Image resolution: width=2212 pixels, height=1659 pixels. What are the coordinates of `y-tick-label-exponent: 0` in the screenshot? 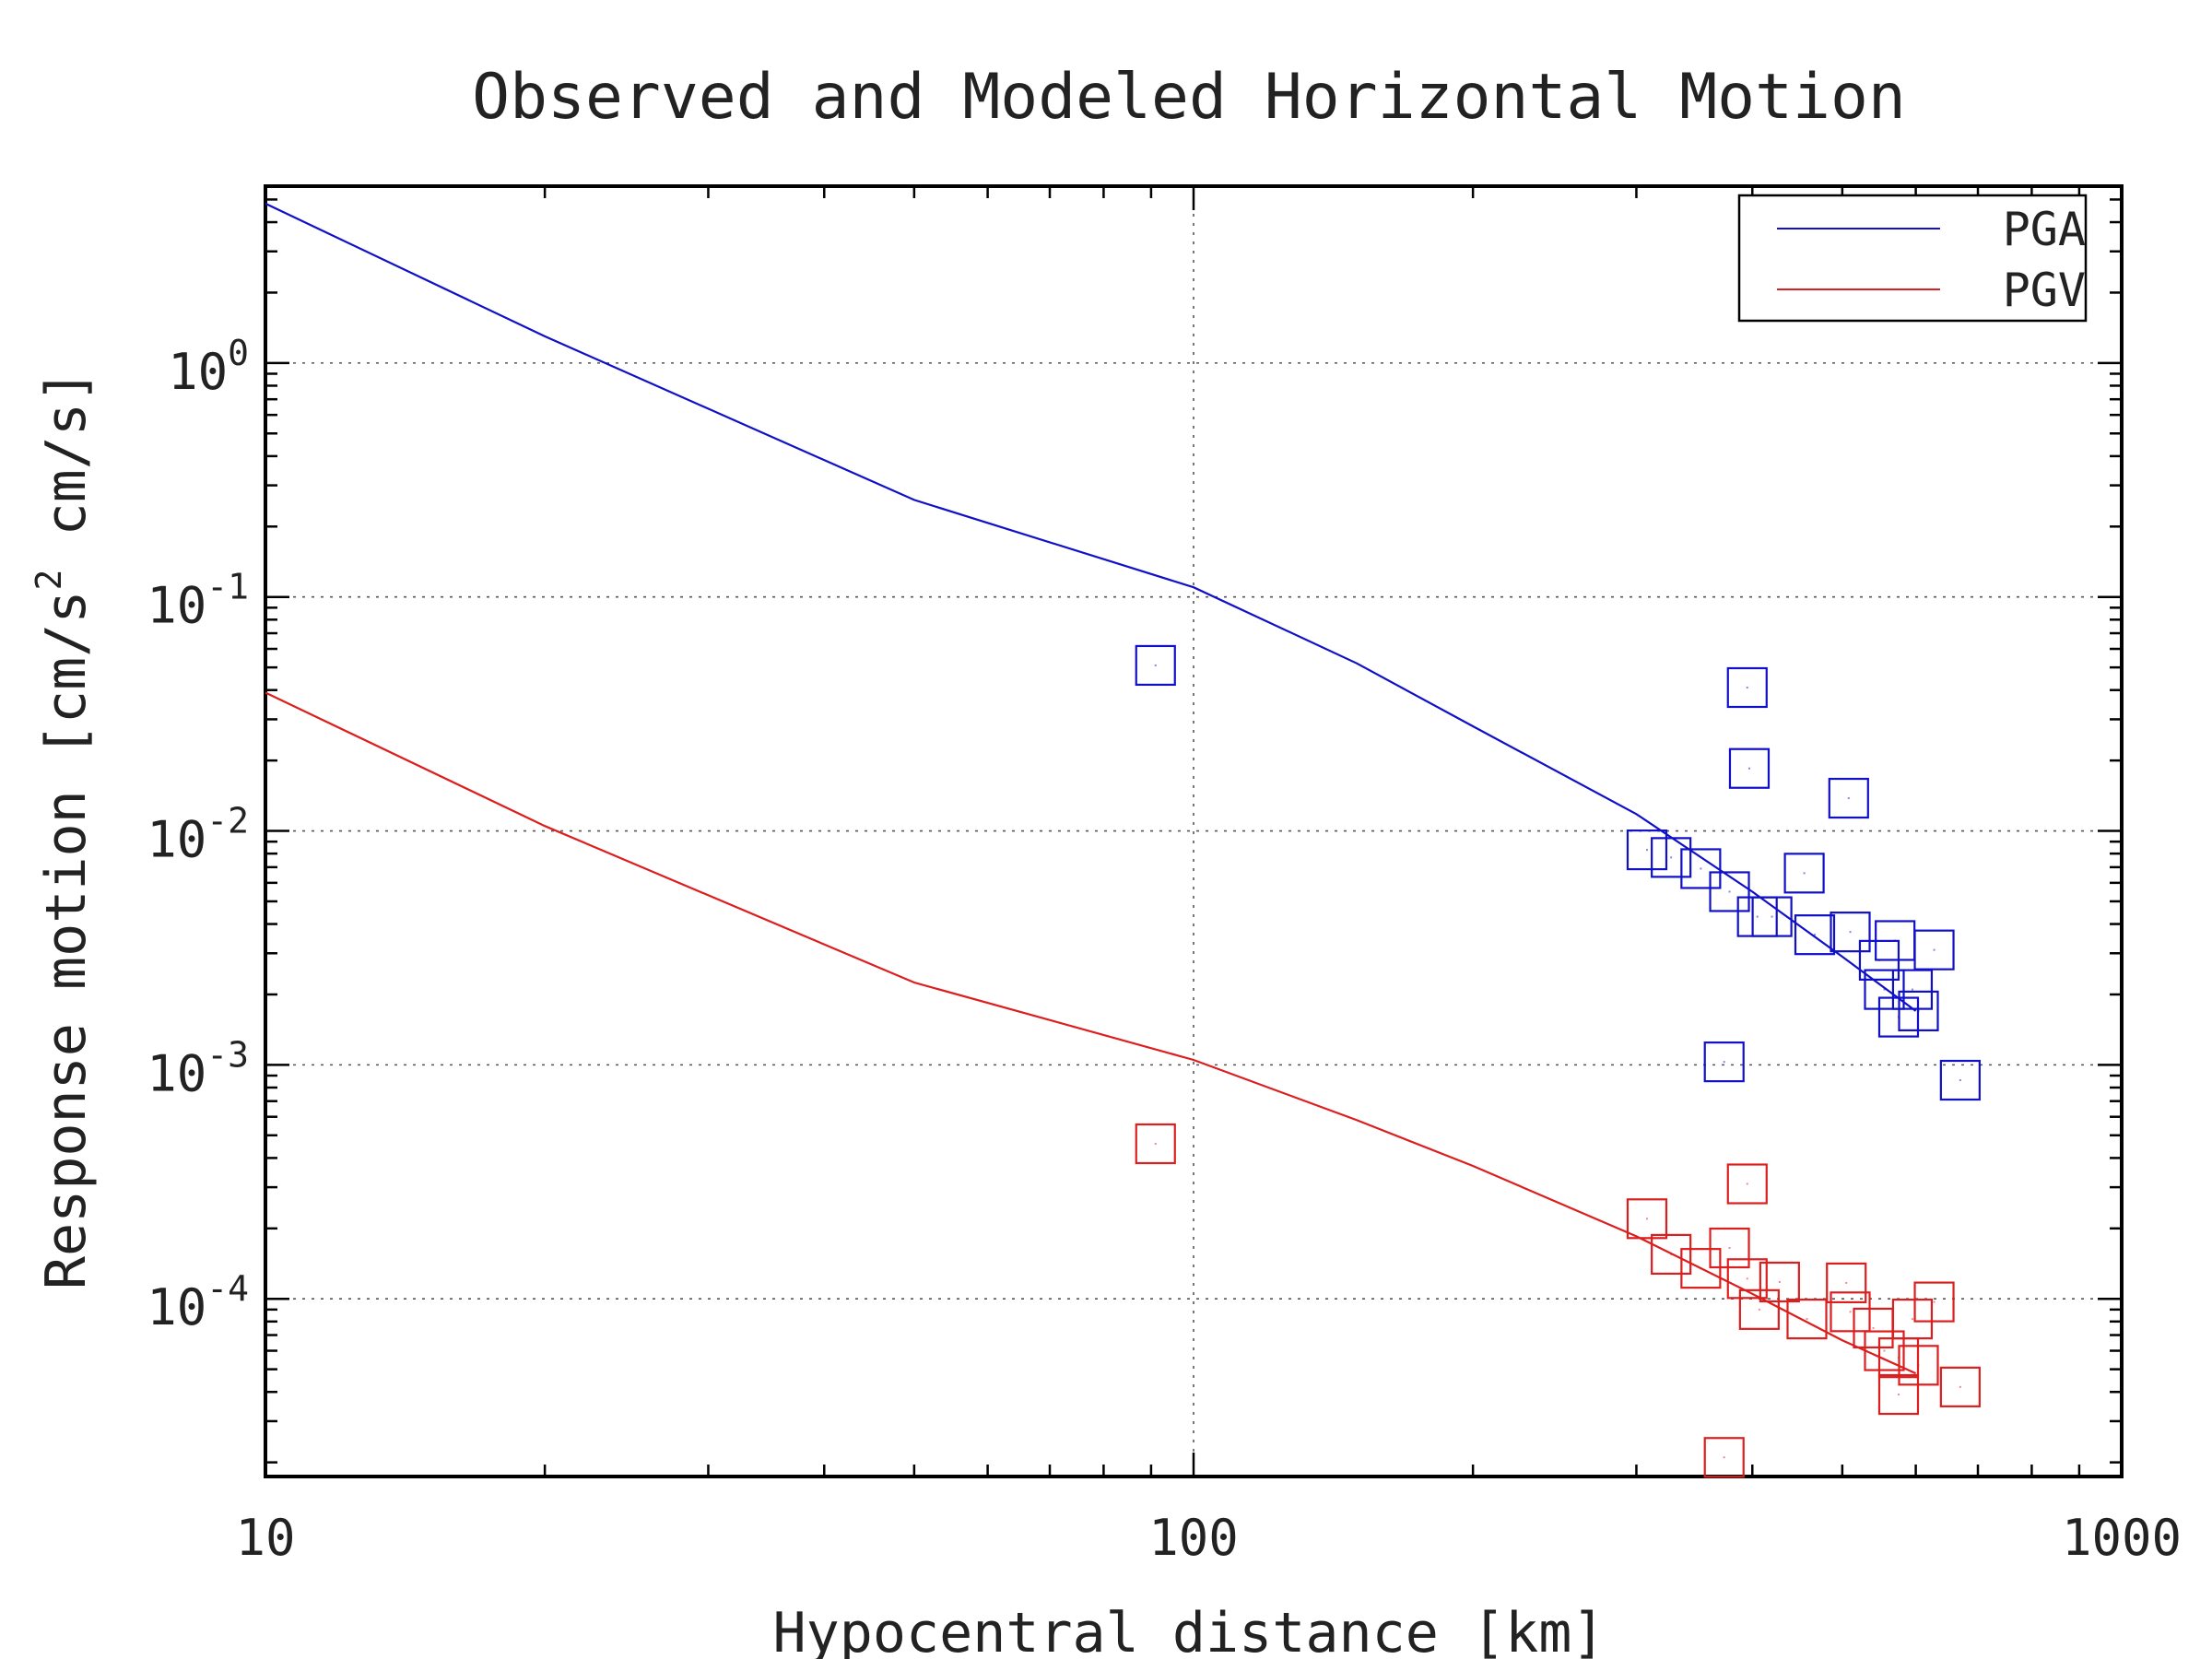 It's located at (238, 353).